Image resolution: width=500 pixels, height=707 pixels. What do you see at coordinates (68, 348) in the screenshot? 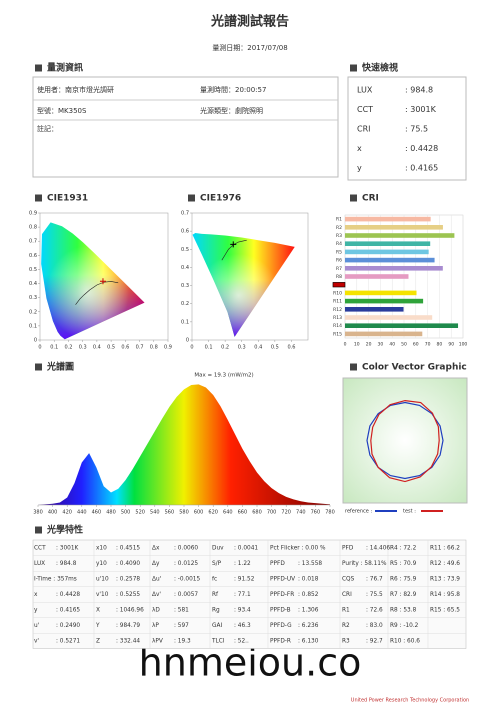
I see `x-tick-label: 0.2` at bounding box center [68, 348].